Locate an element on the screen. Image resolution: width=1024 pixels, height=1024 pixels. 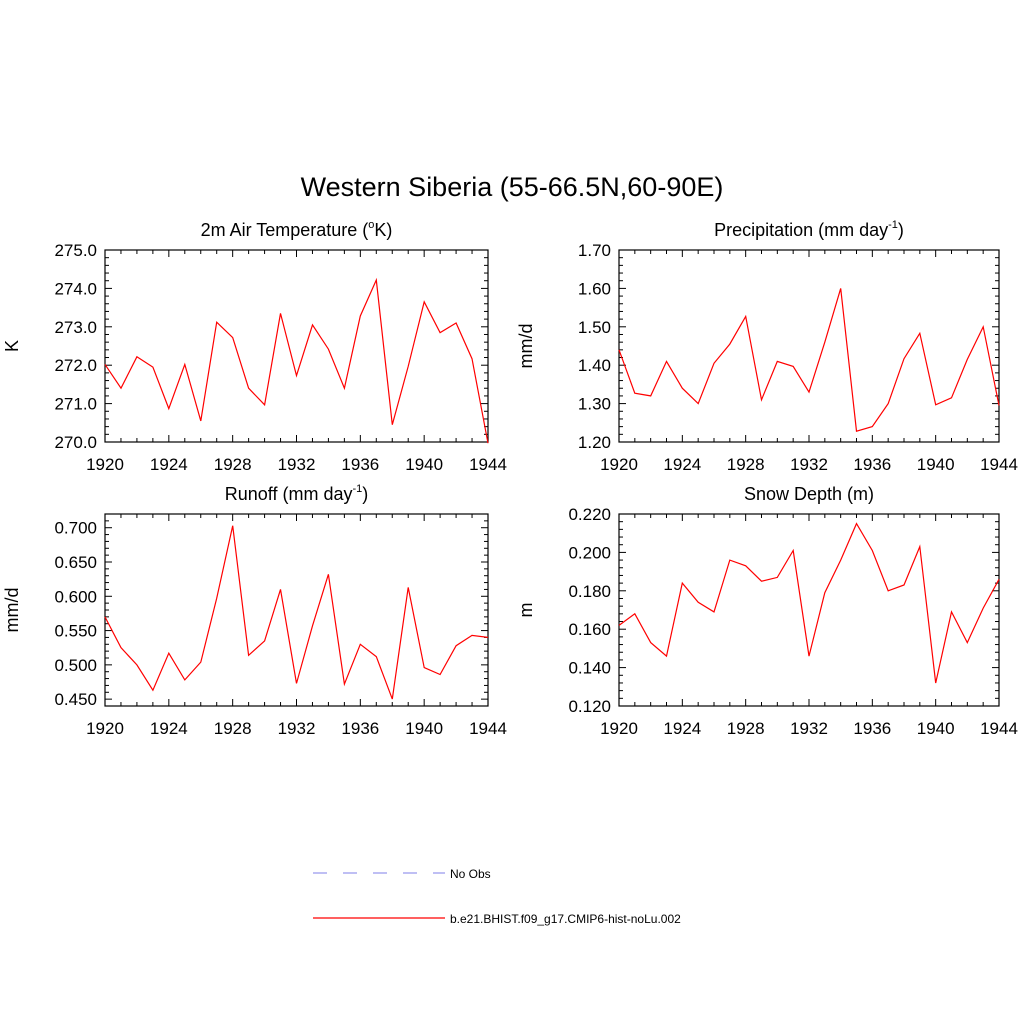
y-tick-label: 0.550 is located at coordinates (75, 631).